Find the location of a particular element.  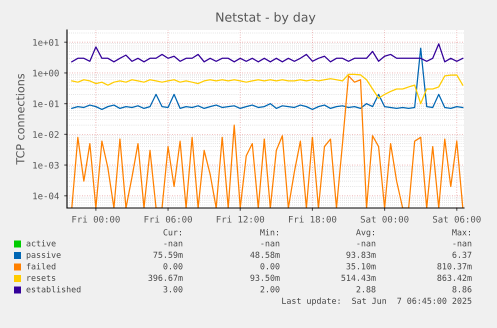

text: 35.10m is located at coordinates (361, 266).